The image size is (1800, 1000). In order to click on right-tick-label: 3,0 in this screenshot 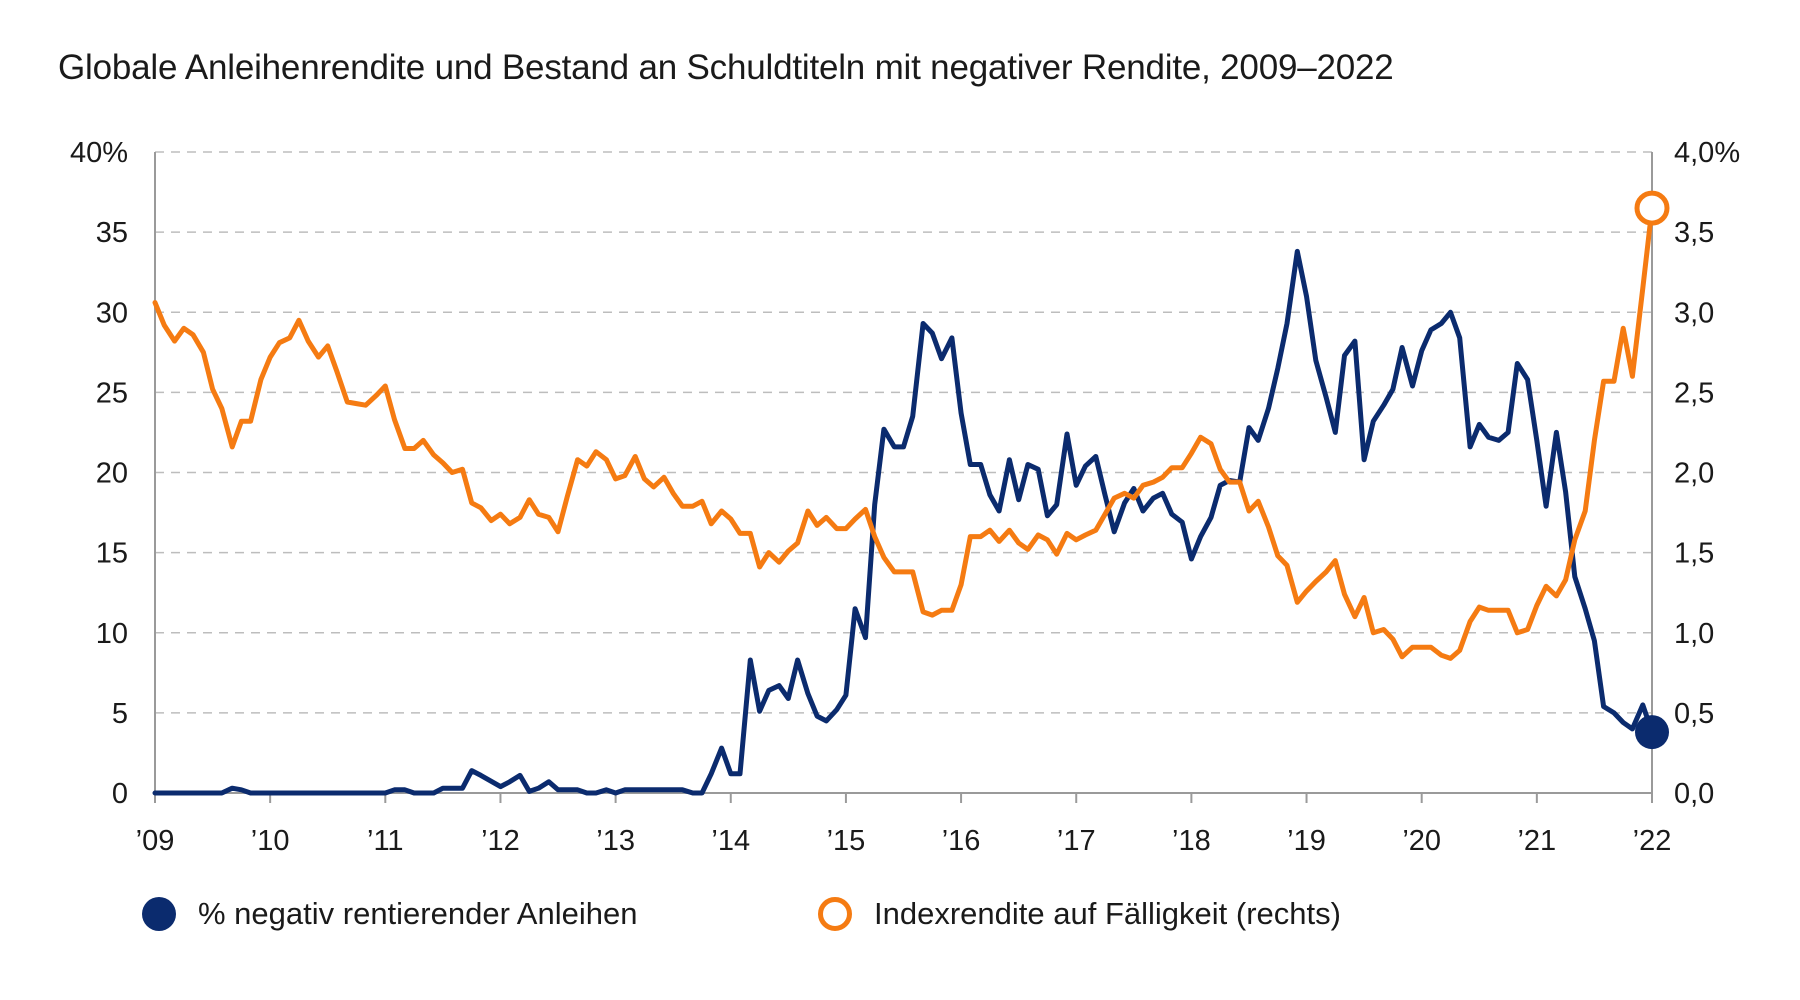, I will do `click(1694, 313)`.